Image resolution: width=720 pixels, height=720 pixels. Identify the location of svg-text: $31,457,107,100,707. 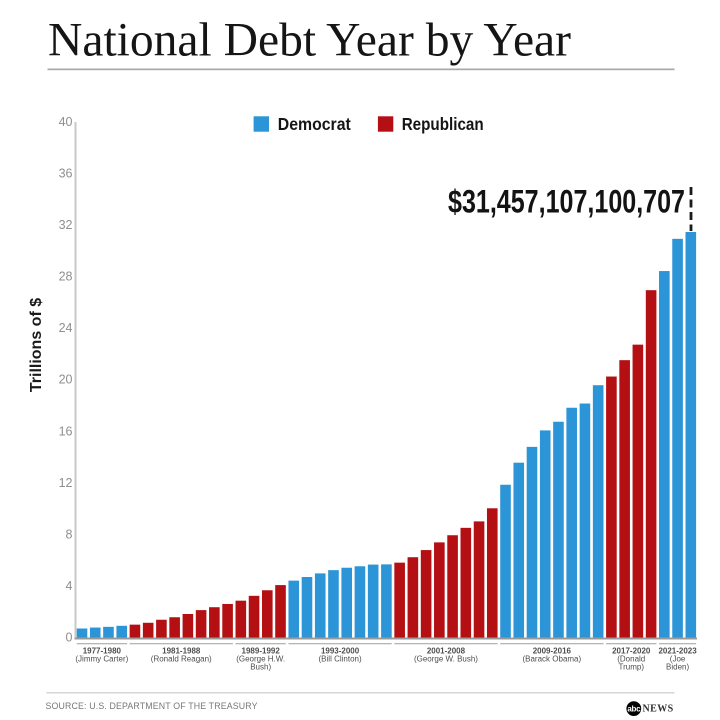
(566, 202).